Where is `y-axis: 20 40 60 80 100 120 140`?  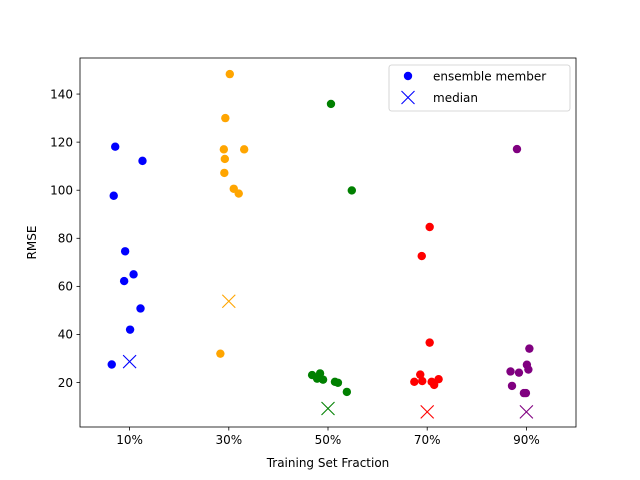 y-axis: 20 40 60 80 100 120 140 is located at coordinates (65, 238).